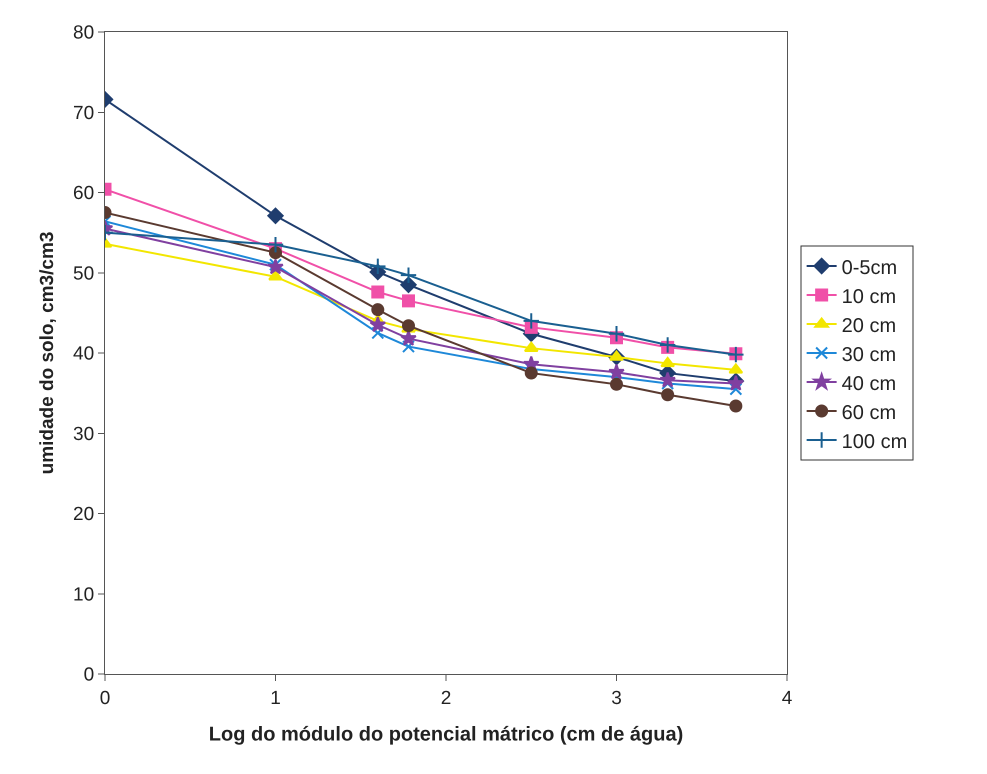 The width and height of the screenshot is (987, 774). What do you see at coordinates (616, 698) in the screenshot?
I see `x-tick-label: 3` at bounding box center [616, 698].